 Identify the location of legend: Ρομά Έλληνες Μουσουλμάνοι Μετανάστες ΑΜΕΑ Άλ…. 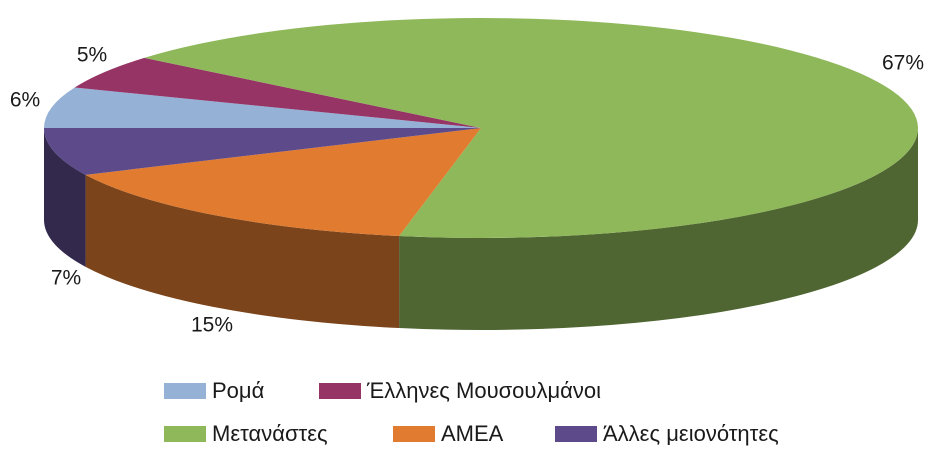
(471, 412).